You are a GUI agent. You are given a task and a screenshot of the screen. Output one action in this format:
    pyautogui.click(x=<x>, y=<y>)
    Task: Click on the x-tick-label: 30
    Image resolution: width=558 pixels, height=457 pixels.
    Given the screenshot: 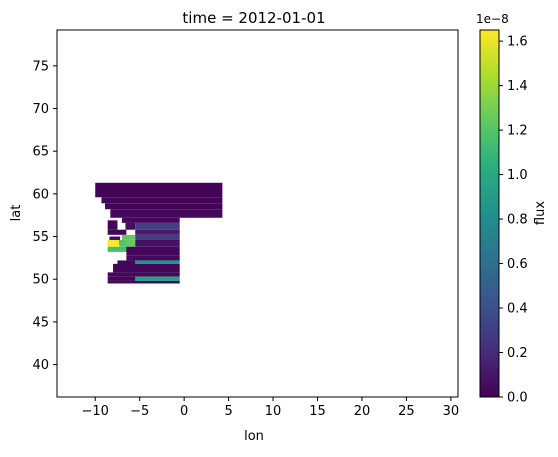 What is the action you would take?
    pyautogui.click(x=451, y=411)
    